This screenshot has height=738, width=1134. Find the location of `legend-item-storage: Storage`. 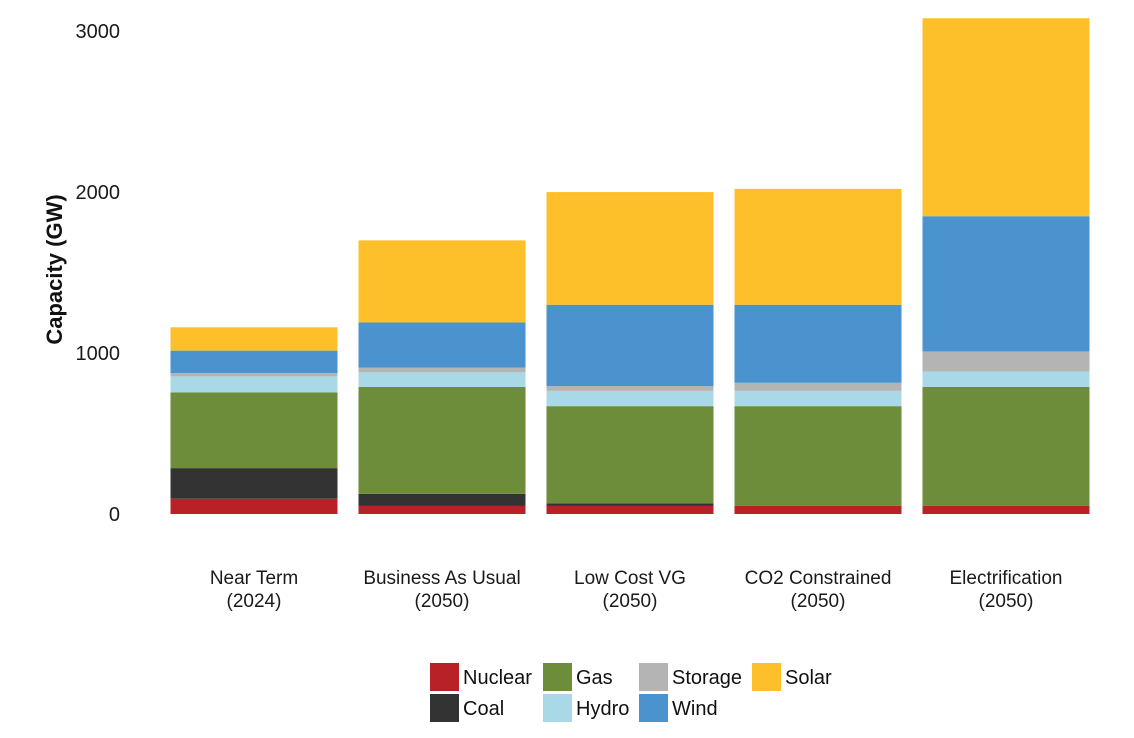

legend-item-storage: Storage is located at coordinates (690, 677).